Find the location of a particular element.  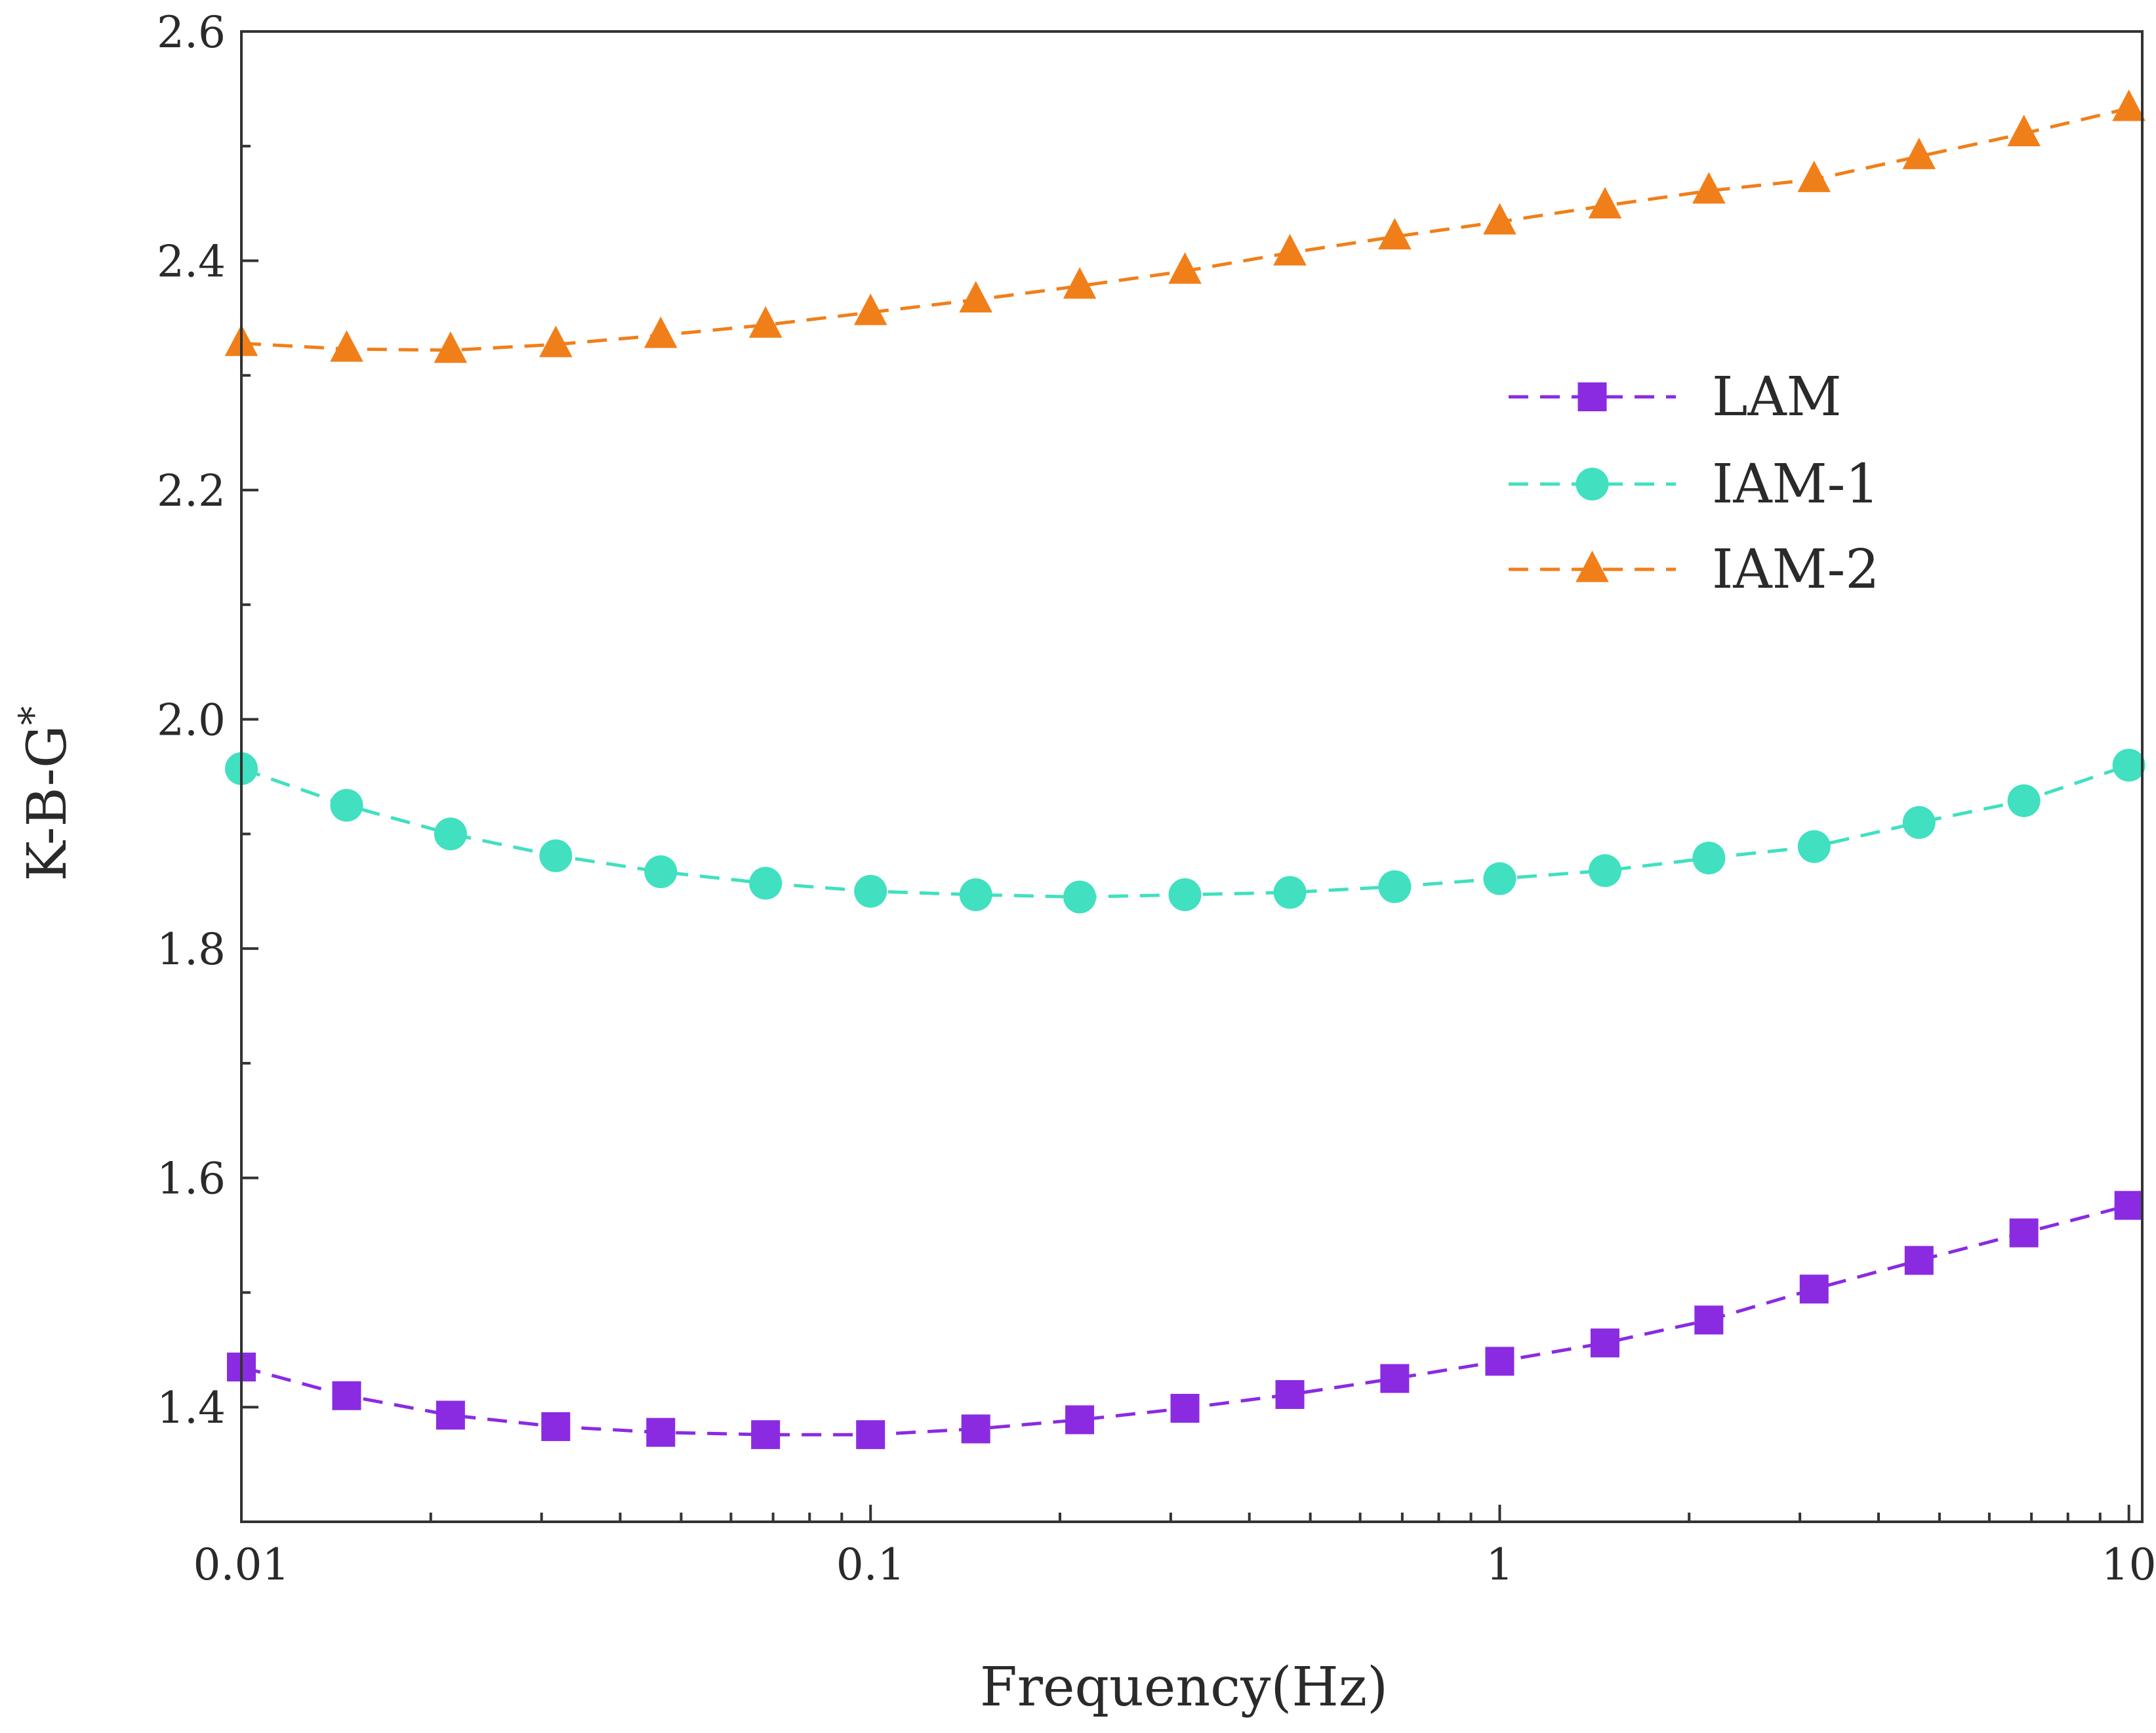

x-tick-label: 0.1 is located at coordinates (870, 1565).